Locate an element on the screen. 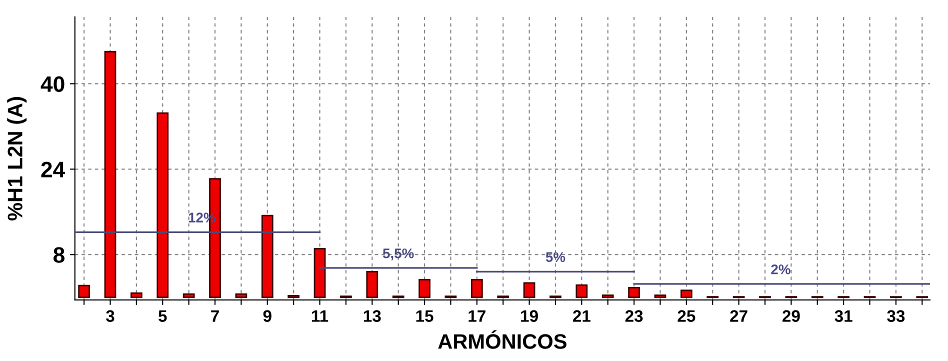  x-tick-label: 19 is located at coordinates (529, 316).